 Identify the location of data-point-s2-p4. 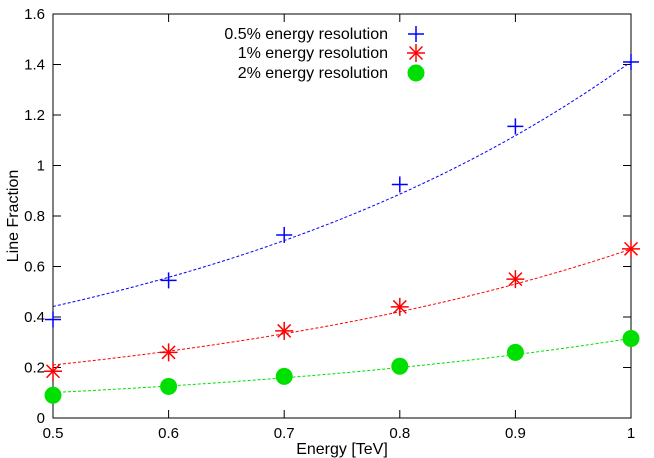
(515, 352).